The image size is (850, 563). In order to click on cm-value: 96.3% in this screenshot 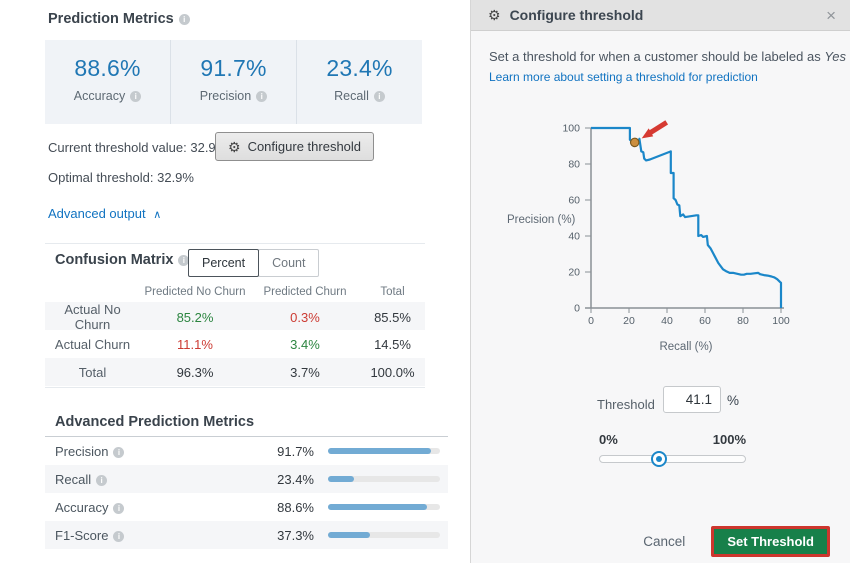, I will do `click(195, 372)`.